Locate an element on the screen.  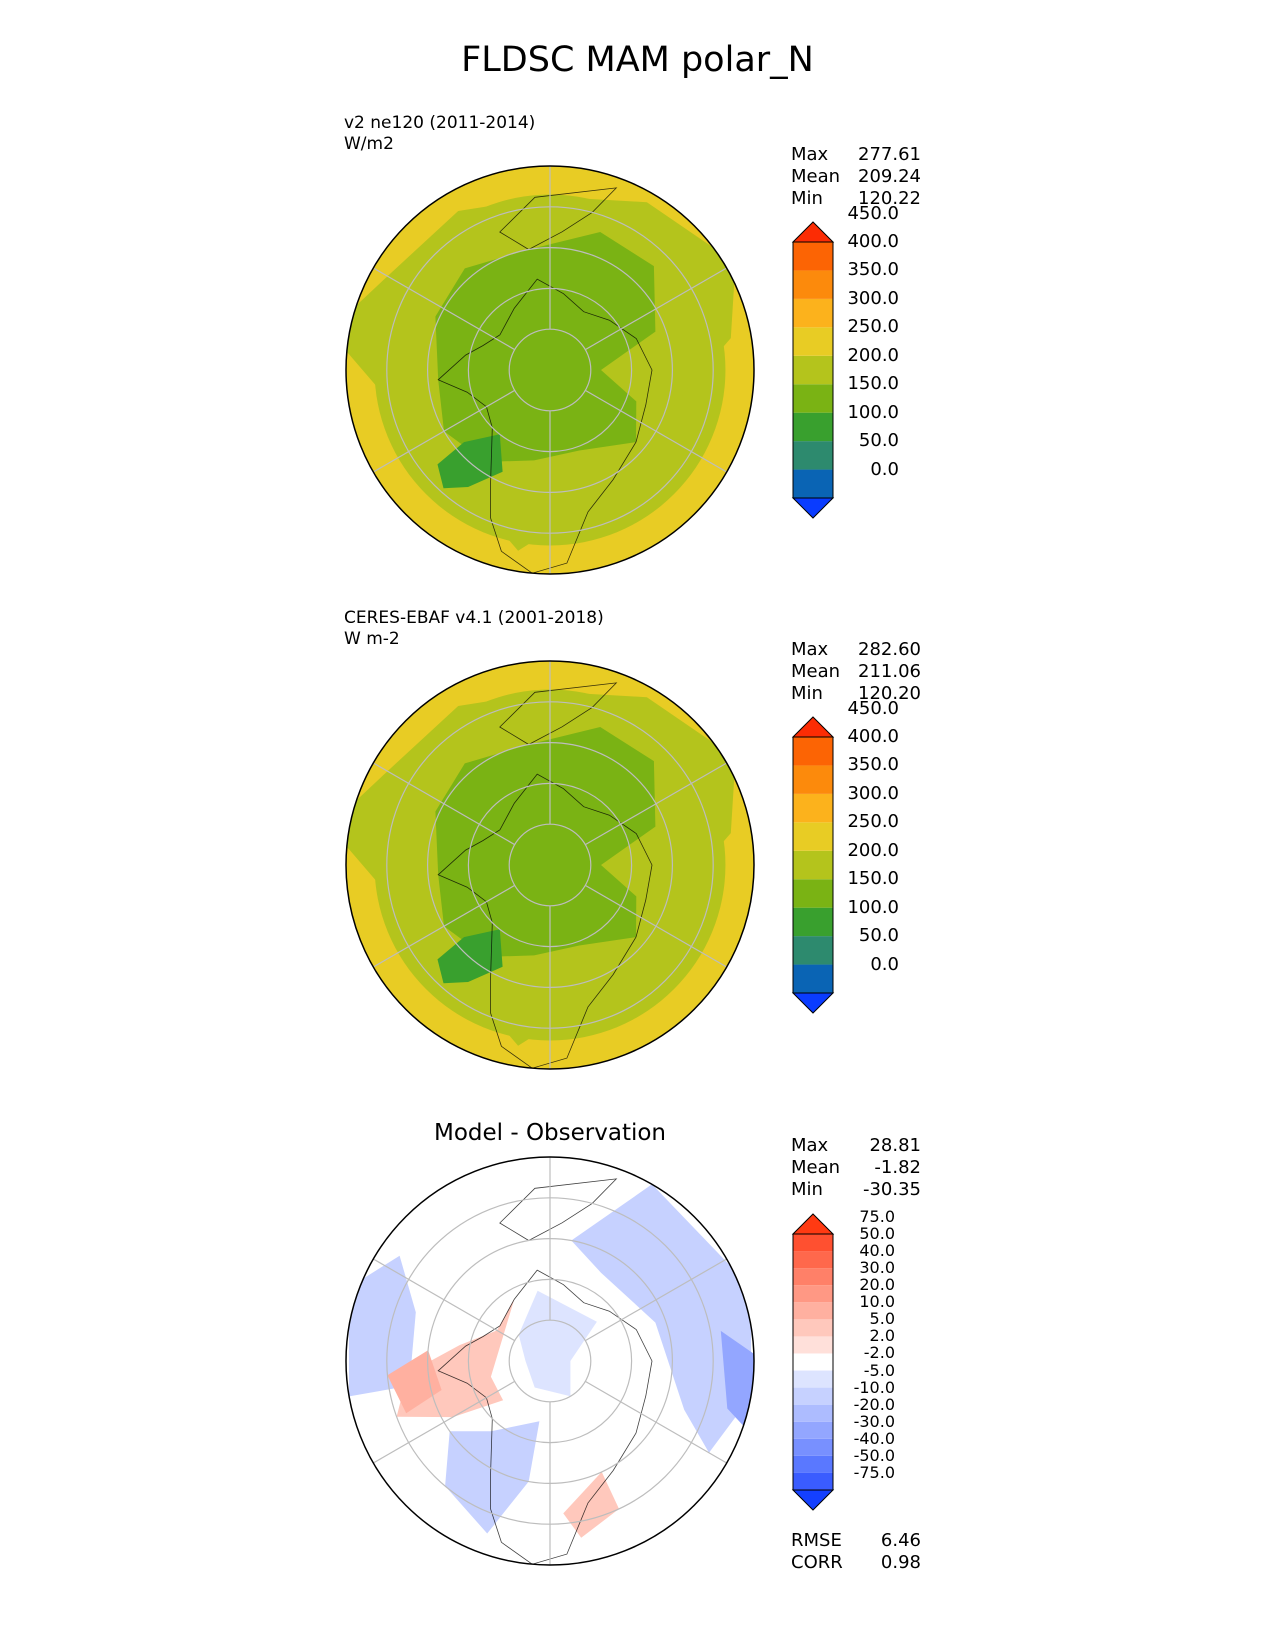
diff-polar-map is located at coordinates (550, 1361).